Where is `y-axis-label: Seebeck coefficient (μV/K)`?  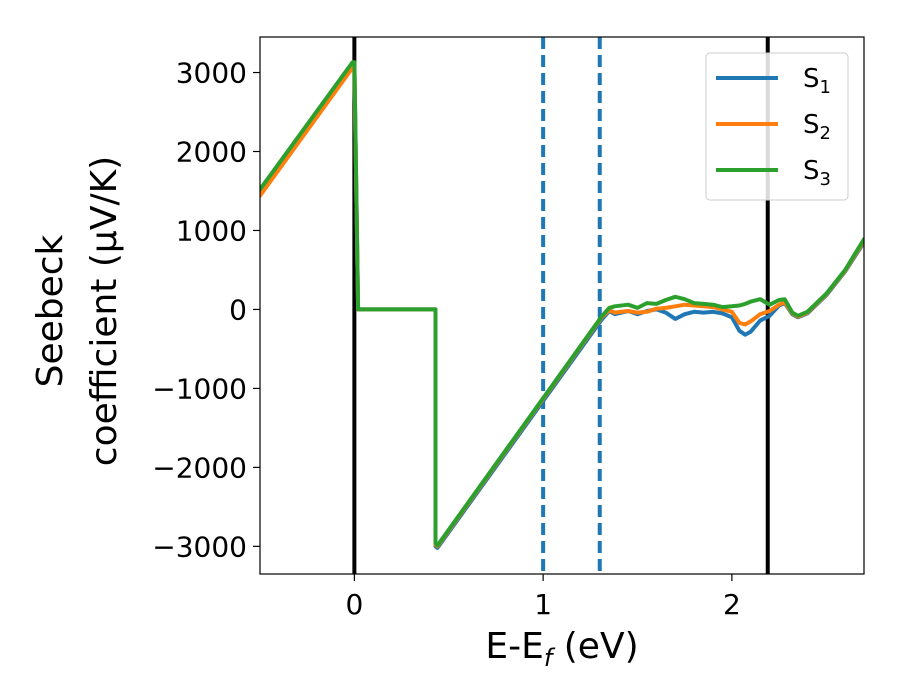 y-axis-label: Seebeck coefficient (μV/K) is located at coordinates (77, 311).